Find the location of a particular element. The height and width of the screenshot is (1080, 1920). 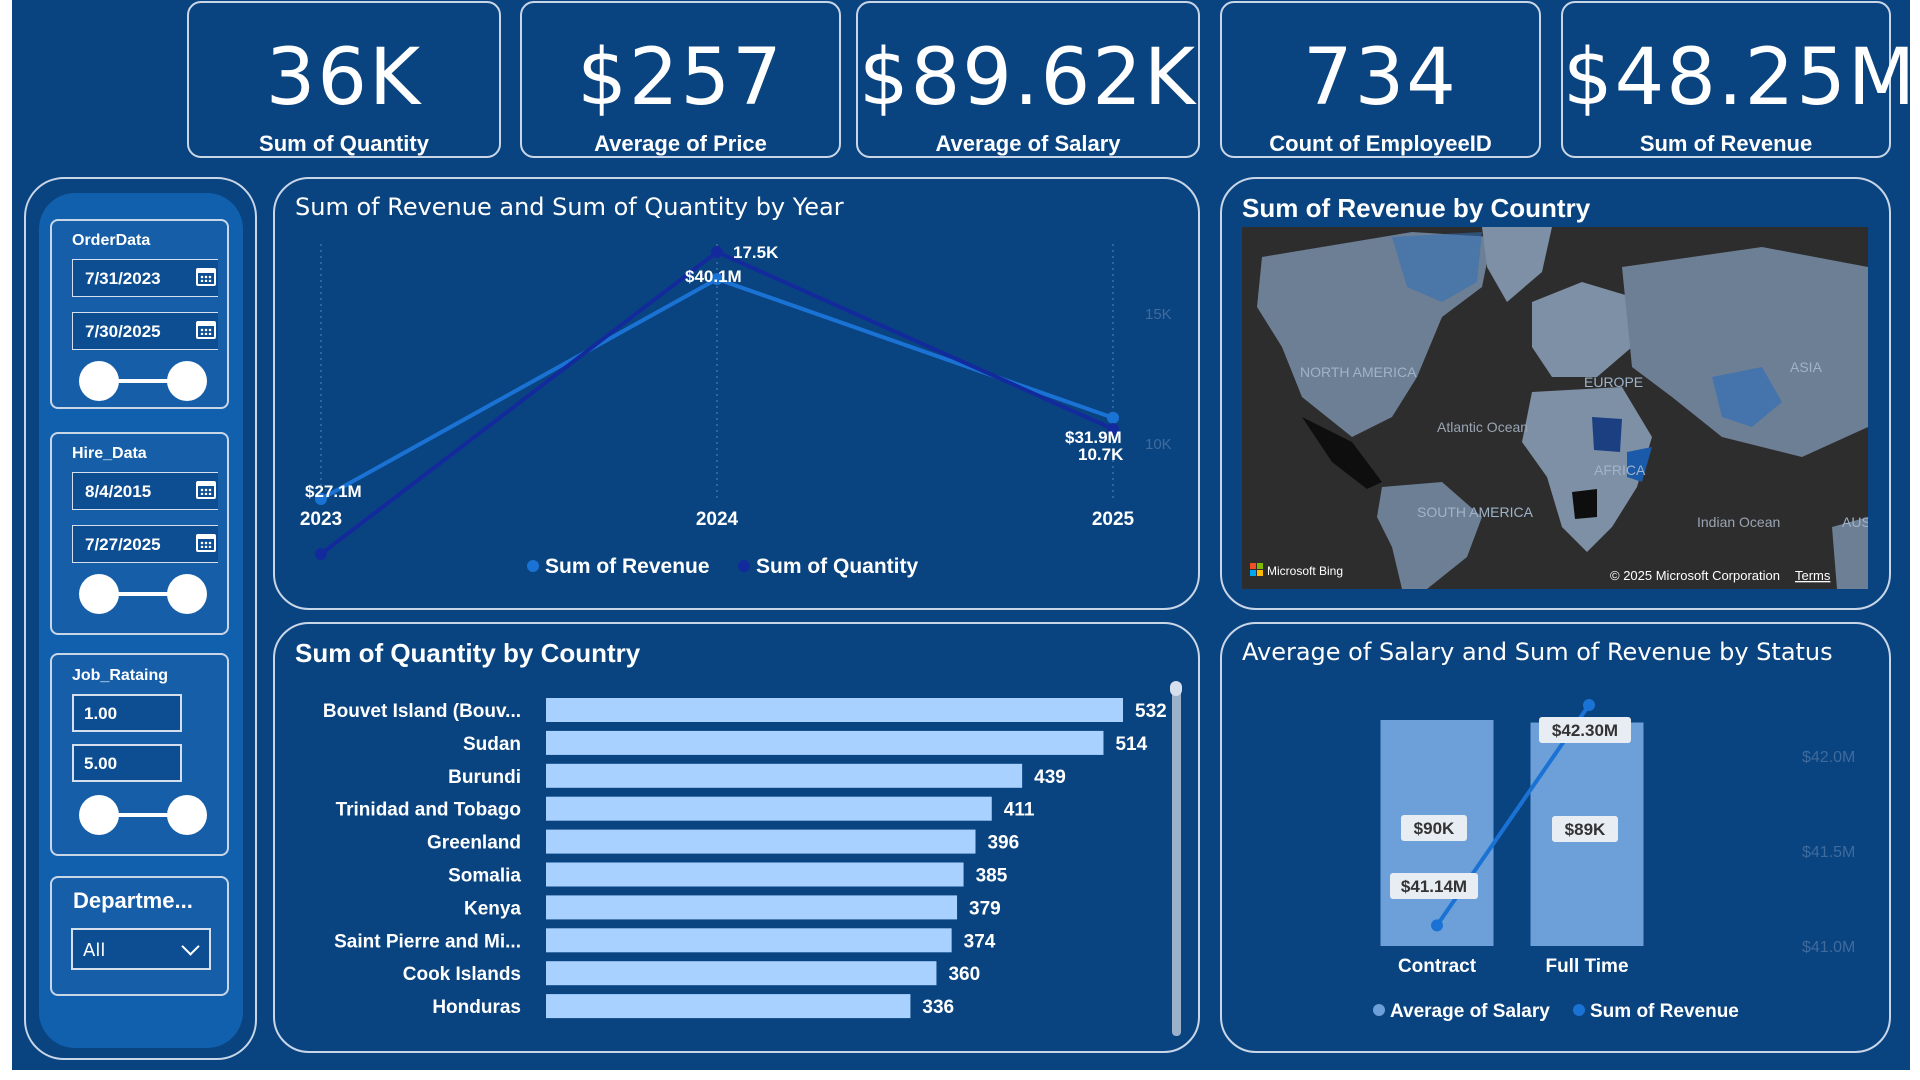

kpi-card-revenue: $48.25M Sum of Revenue is located at coordinates (1738, 79).